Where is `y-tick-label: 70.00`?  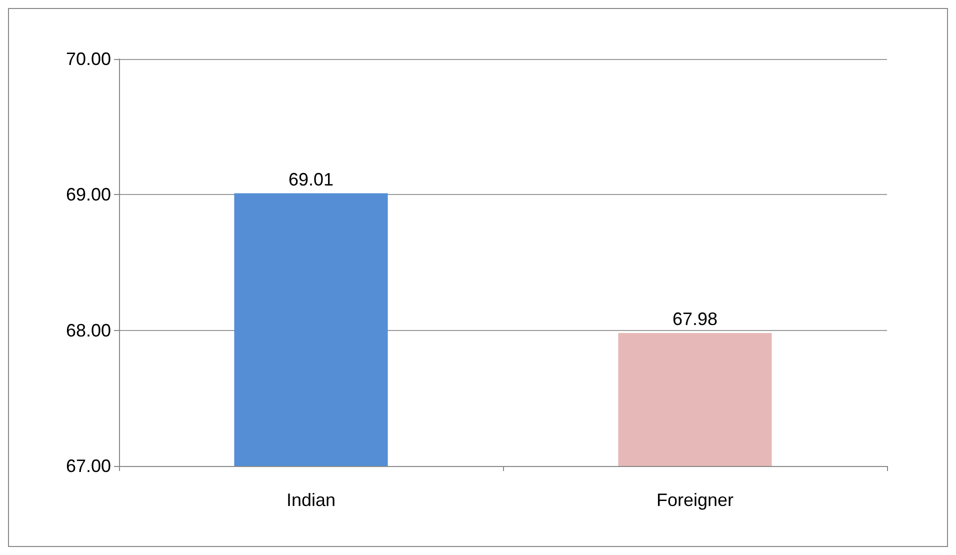
y-tick-label: 70.00 is located at coordinates (88, 59).